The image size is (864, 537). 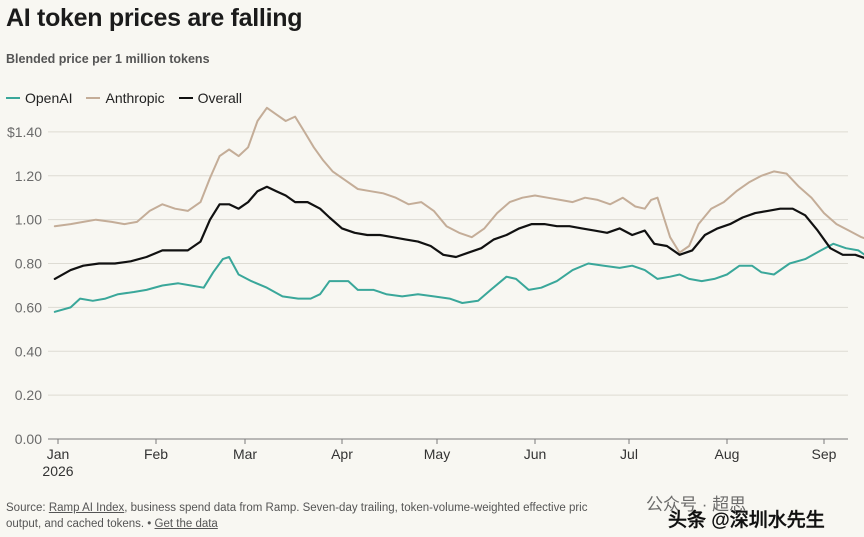 What do you see at coordinates (28, 351) in the screenshot?
I see `y-tick-label: 0.40` at bounding box center [28, 351].